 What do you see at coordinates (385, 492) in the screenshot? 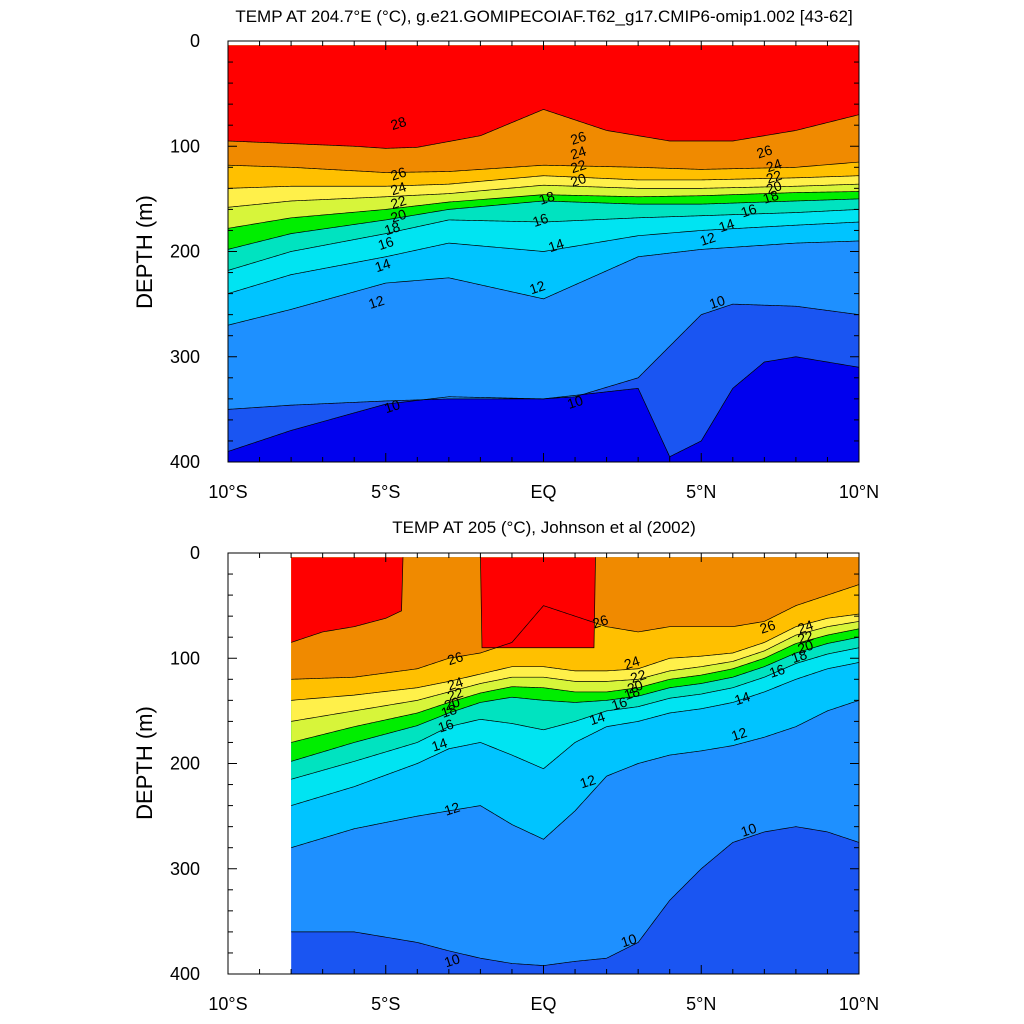
I see `x-tick-label: 5°S` at bounding box center [385, 492].